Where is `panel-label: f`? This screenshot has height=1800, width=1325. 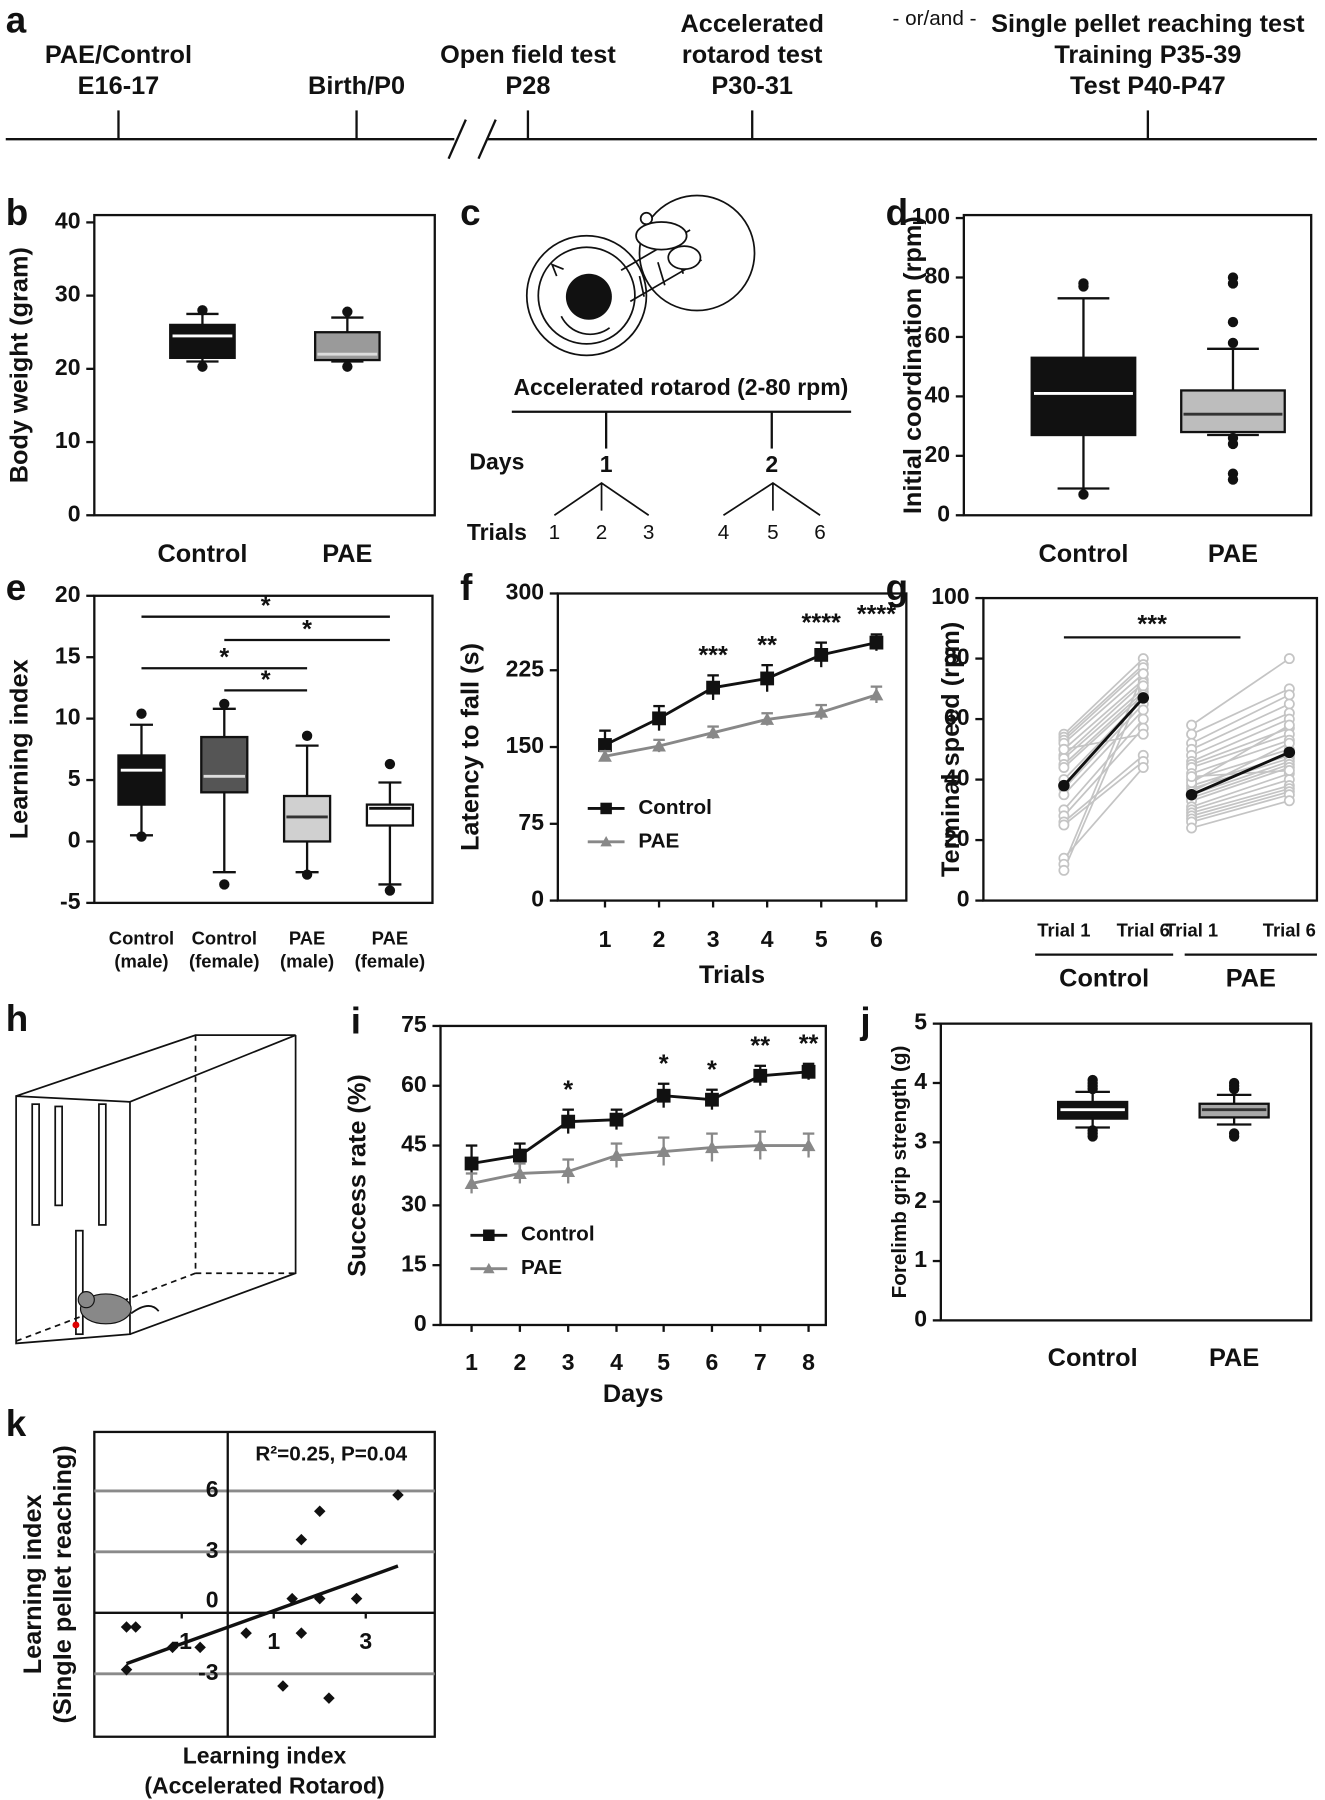 panel-label: f is located at coordinates (466, 587).